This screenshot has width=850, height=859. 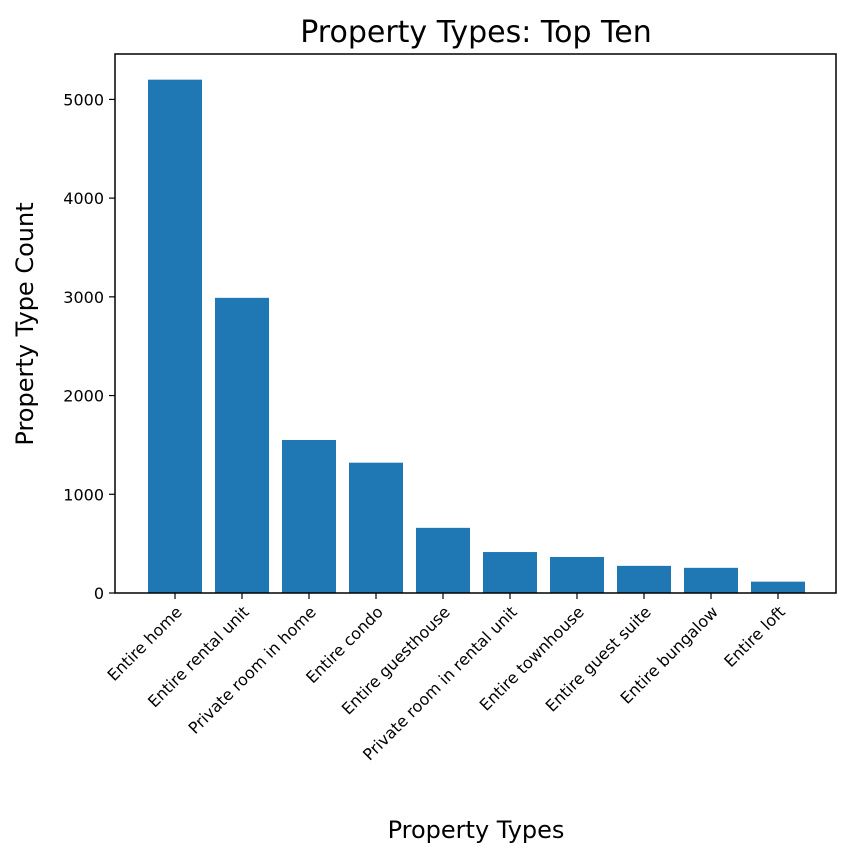 I want to click on y-tick-label: 5000, so click(x=83, y=99).